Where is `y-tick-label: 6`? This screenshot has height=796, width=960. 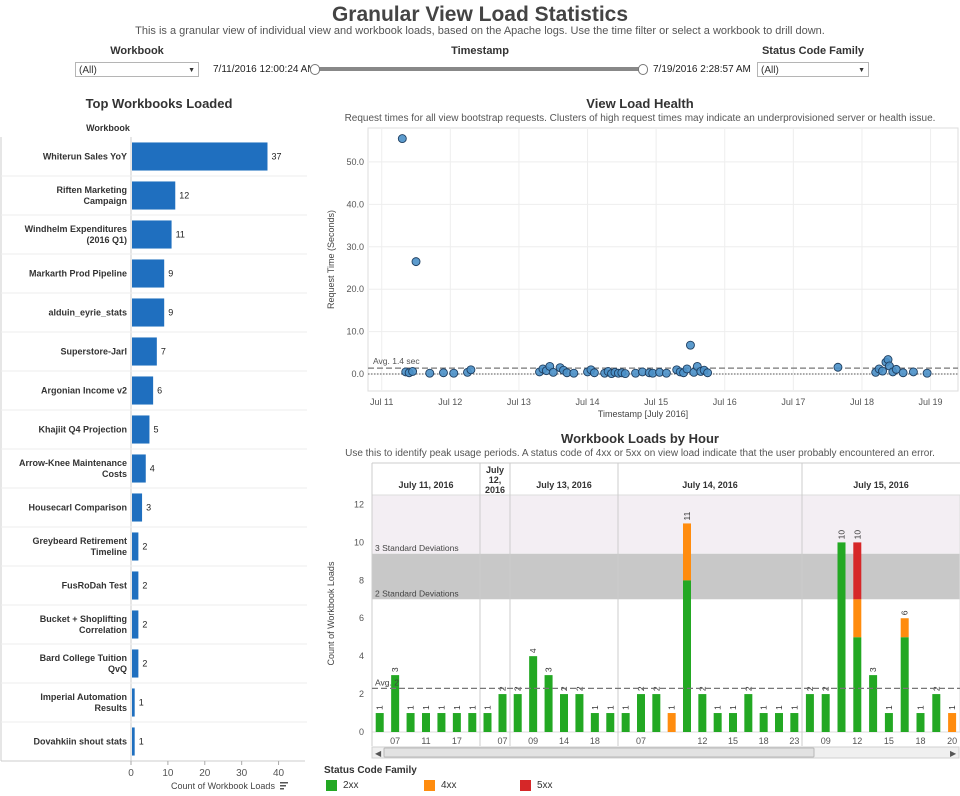 y-tick-label: 6 is located at coordinates (361, 618).